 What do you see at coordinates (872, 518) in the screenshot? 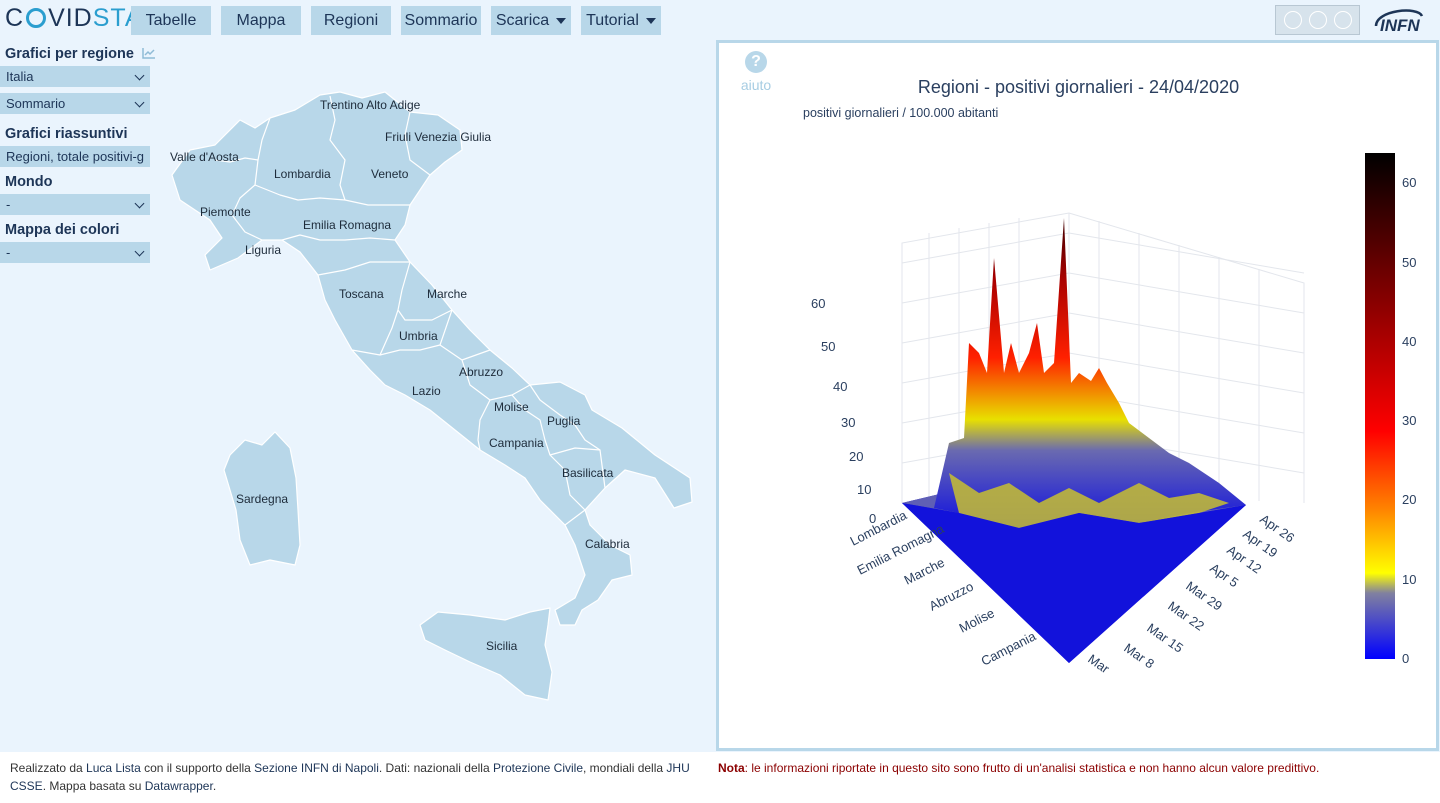
I see `z-tick: 0` at bounding box center [872, 518].